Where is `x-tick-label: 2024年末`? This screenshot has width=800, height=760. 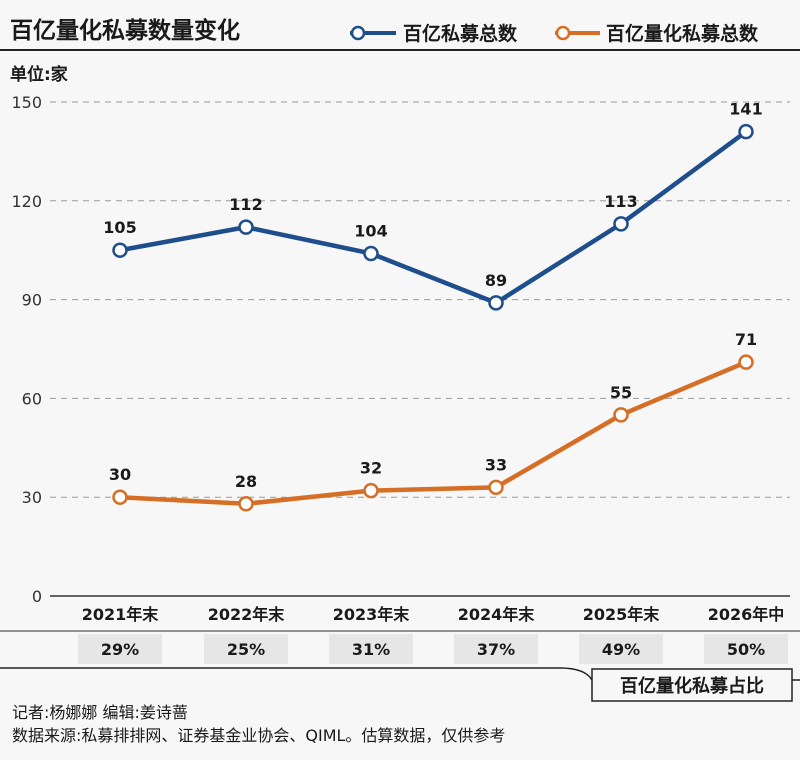 x-tick-label: 2024年末 is located at coordinates (497, 614).